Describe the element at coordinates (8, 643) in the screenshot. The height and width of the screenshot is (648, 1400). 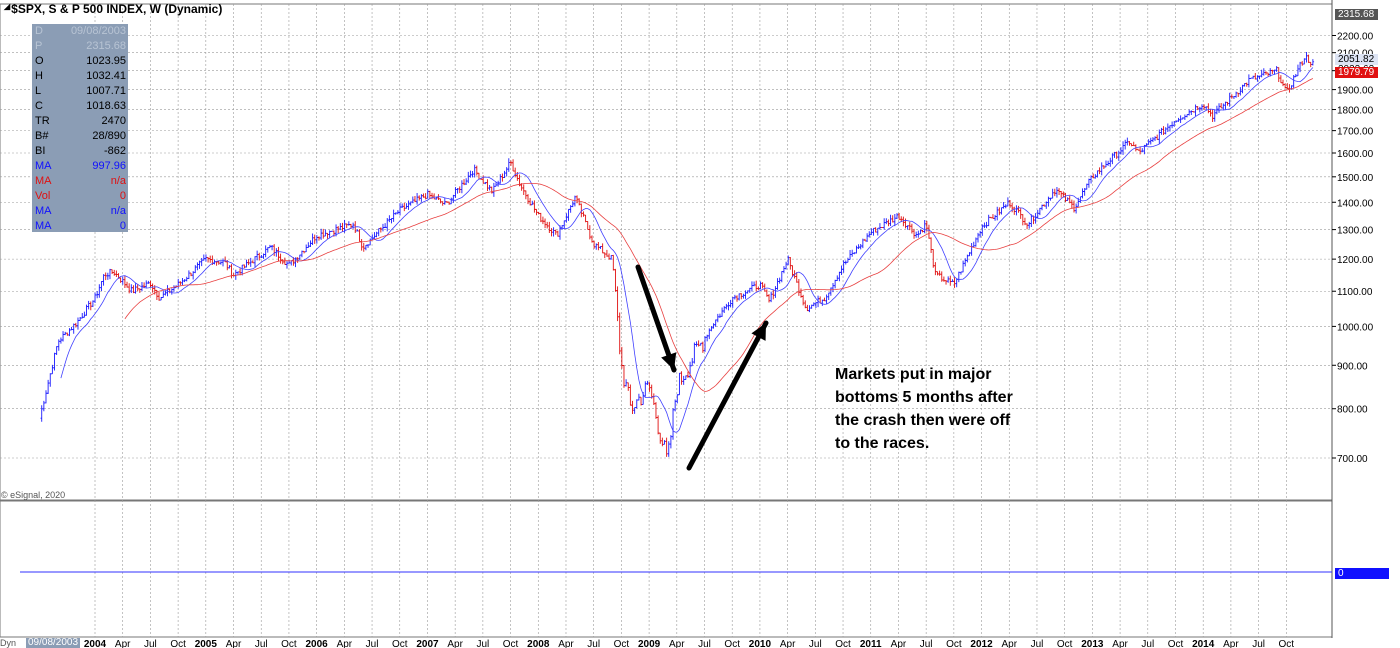
I see `dyn-label: Dyn` at that location.